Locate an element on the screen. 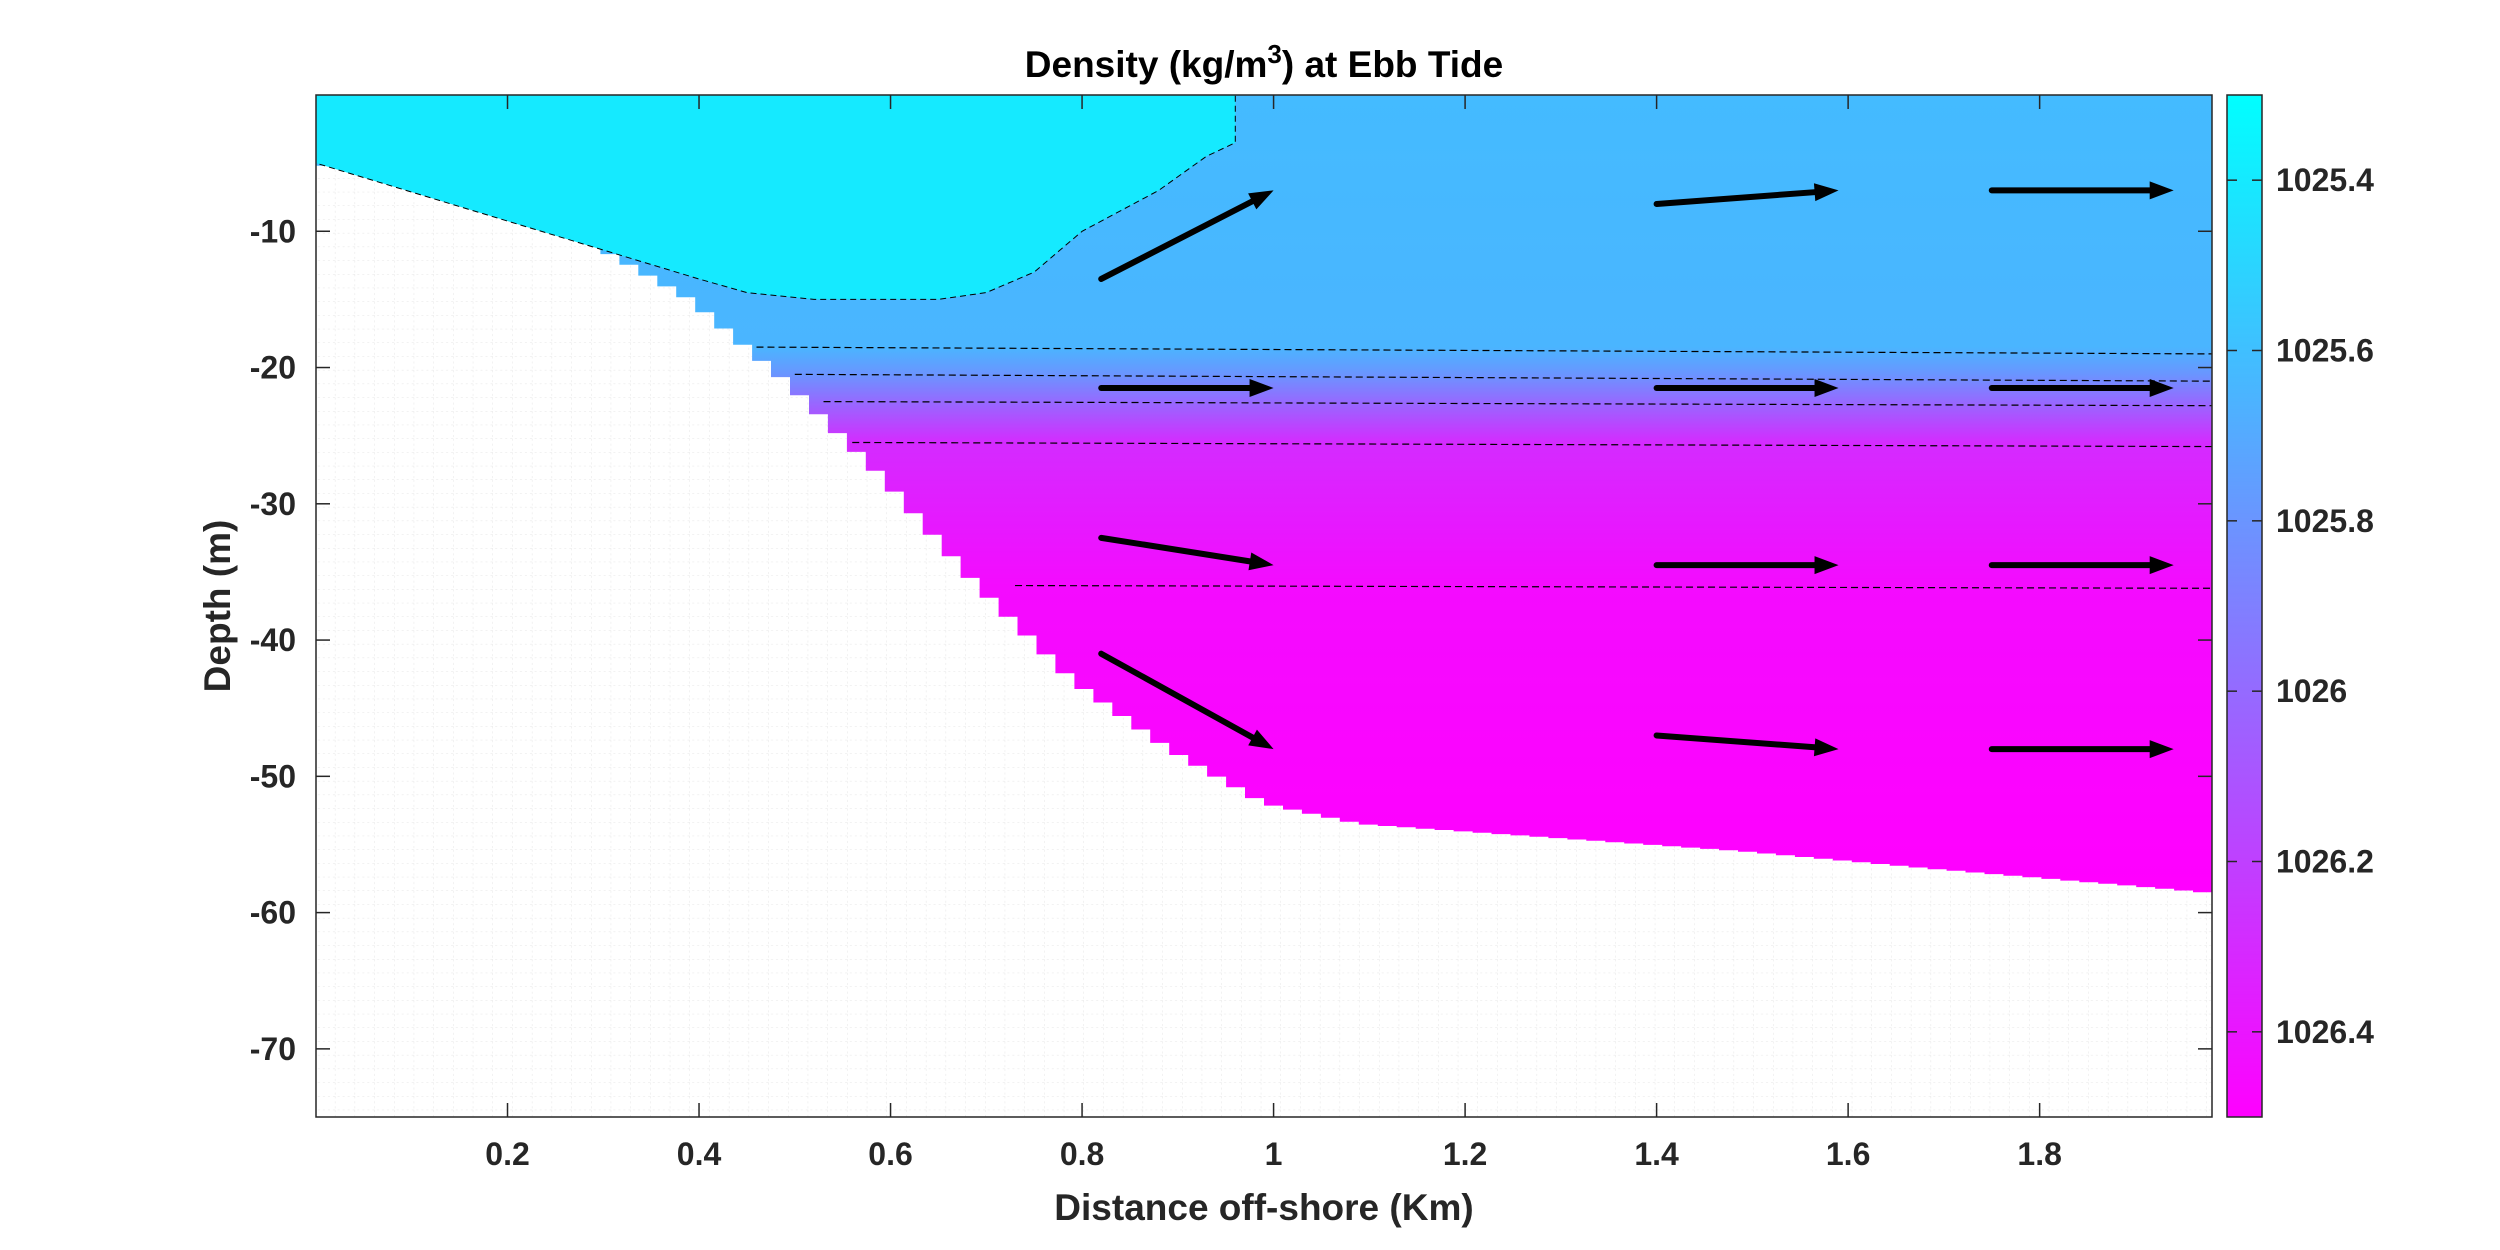  y-tick-label: -70 is located at coordinates (273, 1049).